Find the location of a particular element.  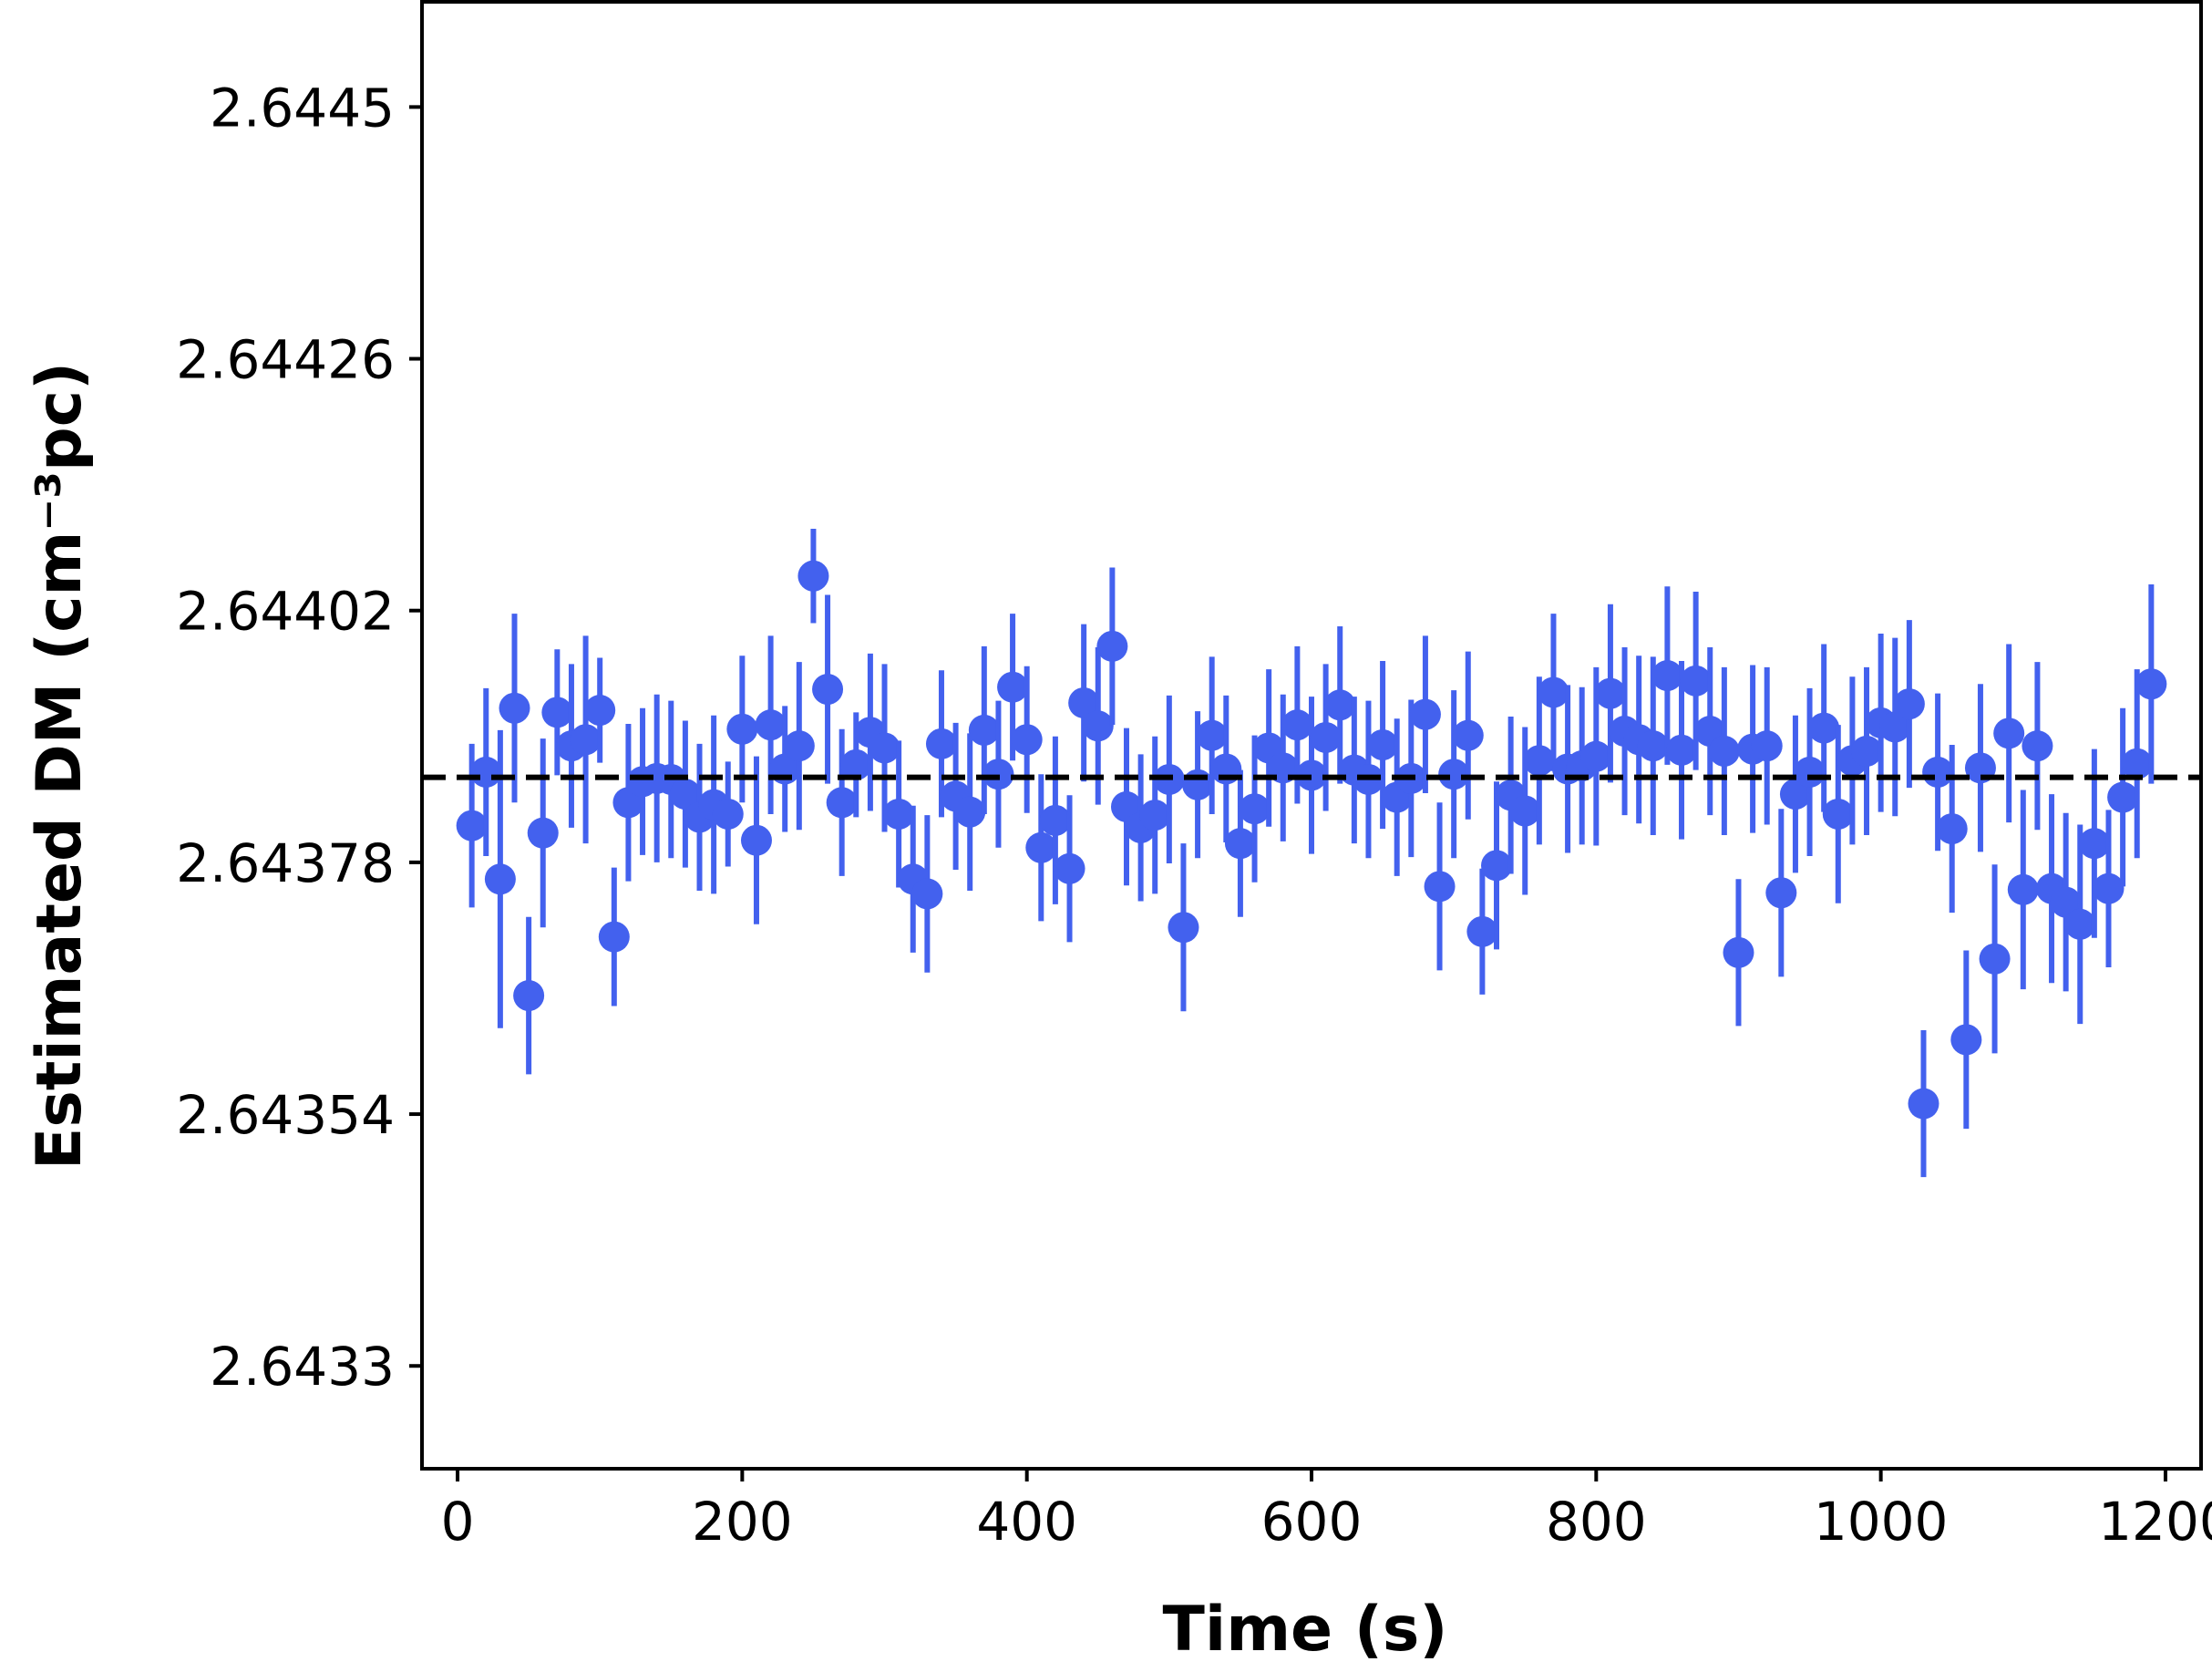

x-axis-title: Time (s) is located at coordinates (1305, 1628).